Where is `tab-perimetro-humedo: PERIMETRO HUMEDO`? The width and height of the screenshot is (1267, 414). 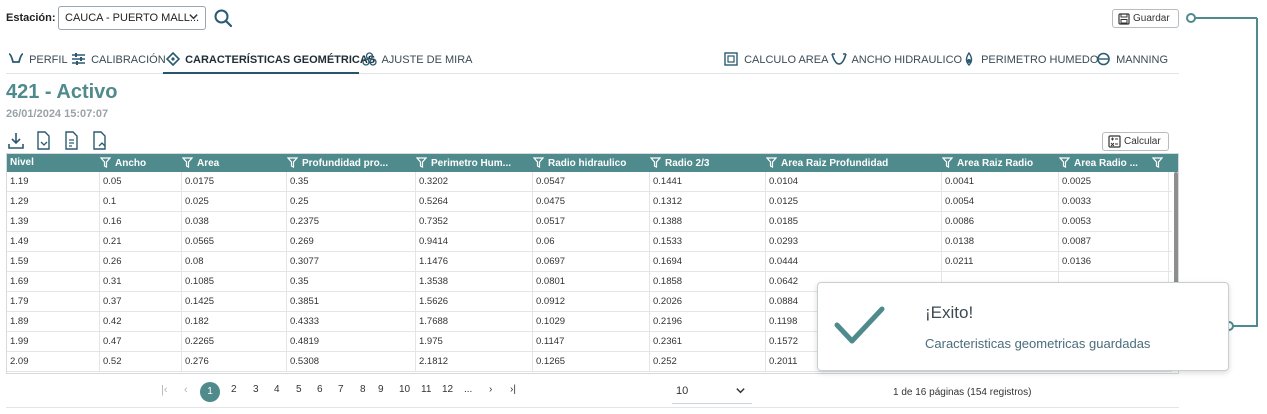
tab-perimetro-humedo: PERIMETRO HUMEDO is located at coordinates (1030, 61).